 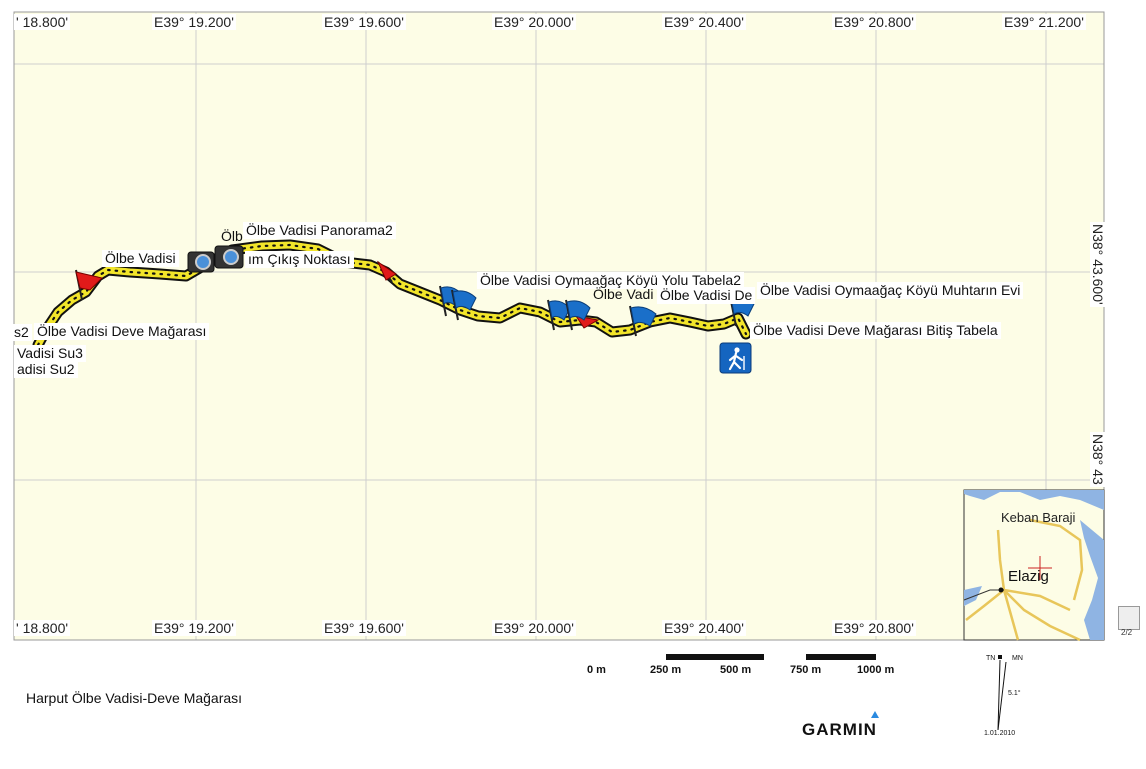 What do you see at coordinates (771, 657) in the screenshot?
I see `scale-bar` at bounding box center [771, 657].